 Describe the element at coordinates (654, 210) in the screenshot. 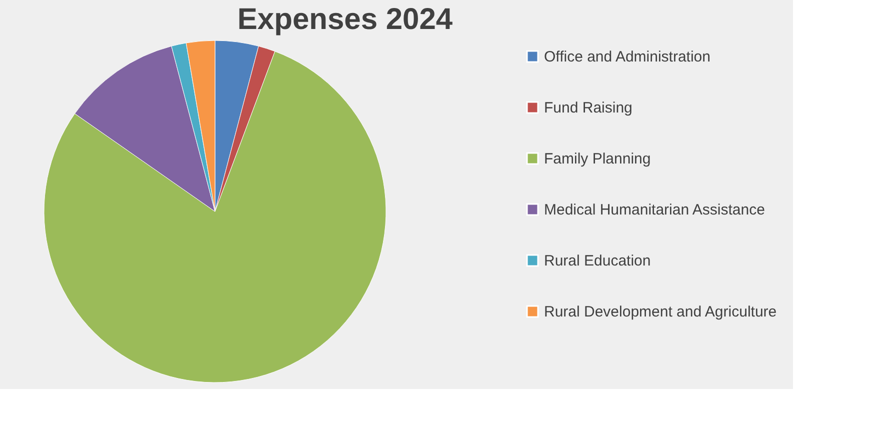

I see `legend-label: Medical Humanitarian Assistance` at that location.